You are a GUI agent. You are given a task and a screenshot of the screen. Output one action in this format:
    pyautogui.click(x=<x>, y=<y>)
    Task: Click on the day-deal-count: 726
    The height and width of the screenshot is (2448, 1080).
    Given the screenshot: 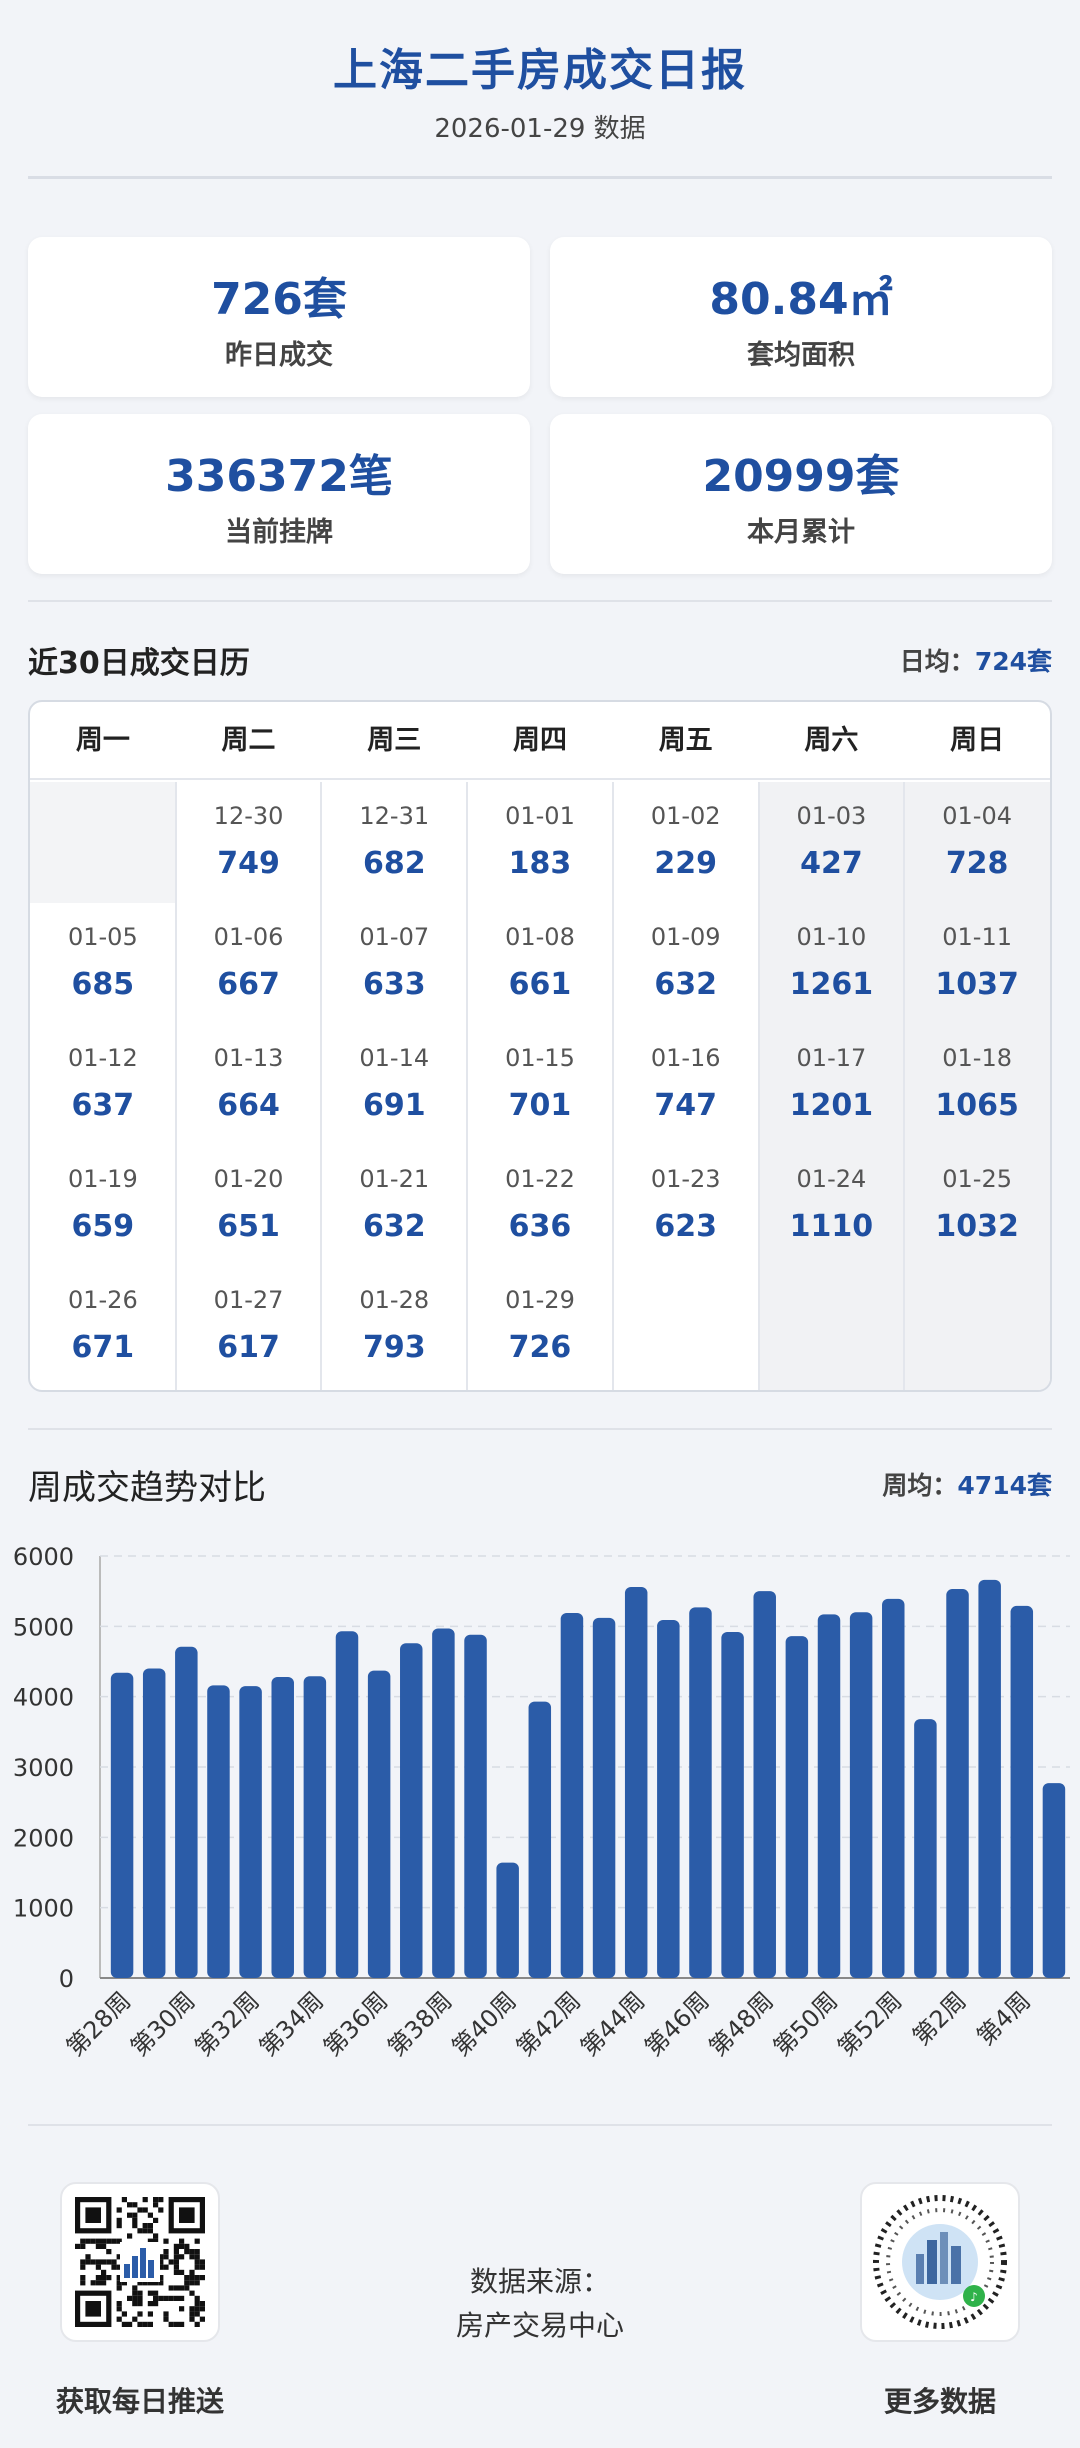 What is the action you would take?
    pyautogui.click(x=540, y=1347)
    